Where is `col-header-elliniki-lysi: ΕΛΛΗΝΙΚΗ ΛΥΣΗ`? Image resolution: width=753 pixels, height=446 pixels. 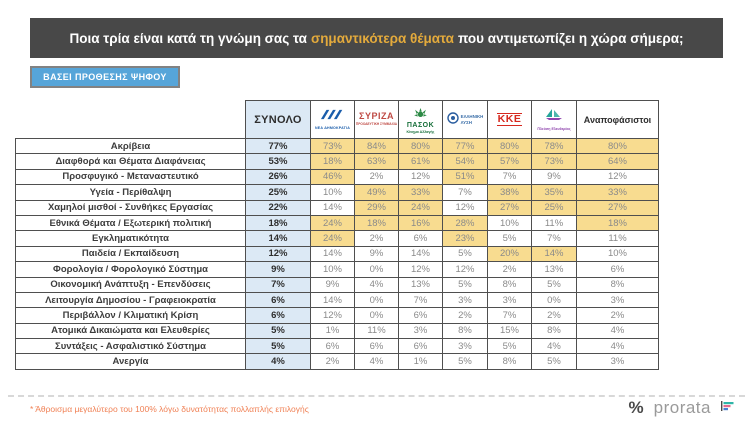 col-header-elliniki-lysi: ΕΛΛΗΝΙΚΗ ΛΥΣΗ is located at coordinates (465, 119).